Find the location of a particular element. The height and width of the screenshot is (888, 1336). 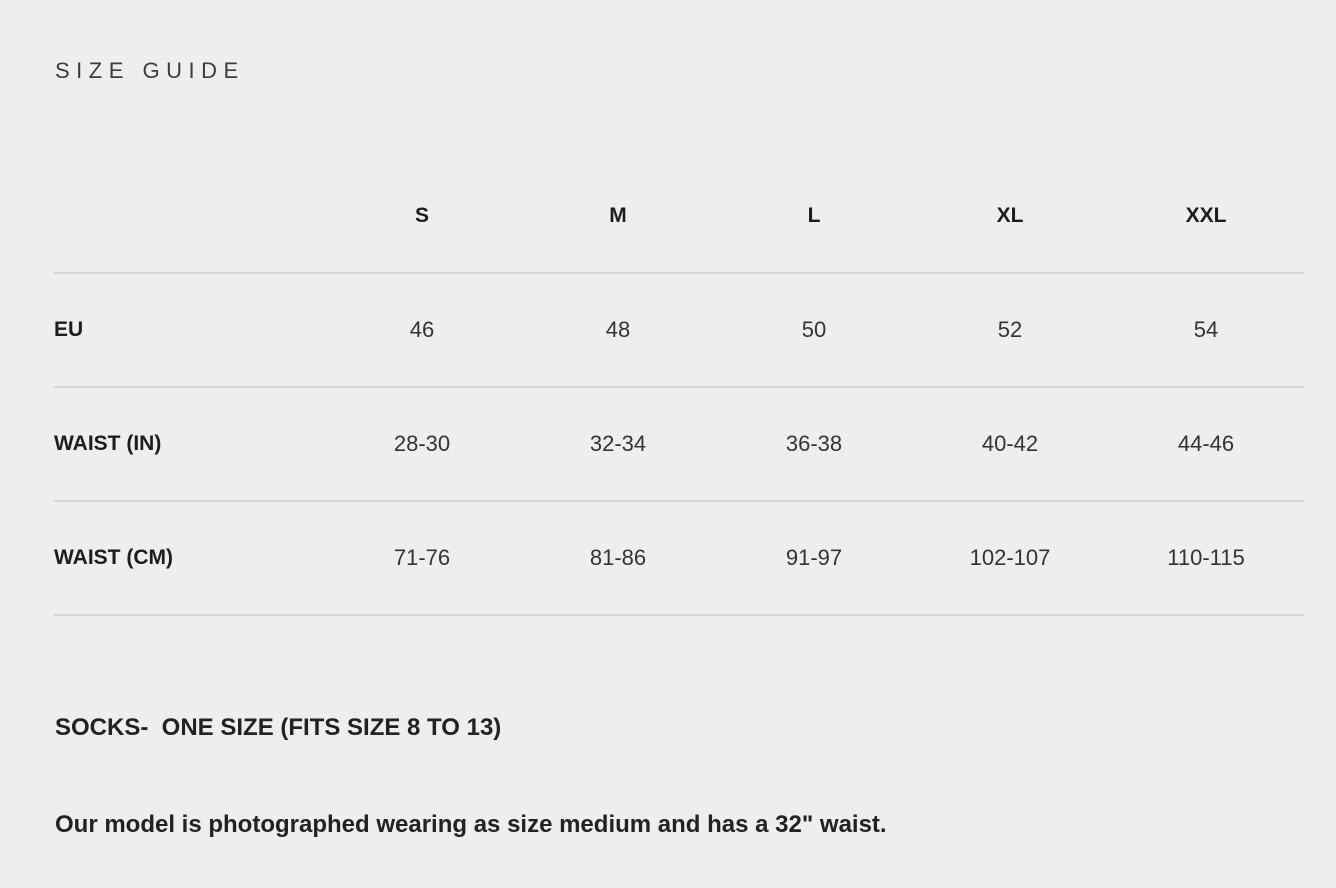

column-header-xl: XL is located at coordinates (1010, 217).